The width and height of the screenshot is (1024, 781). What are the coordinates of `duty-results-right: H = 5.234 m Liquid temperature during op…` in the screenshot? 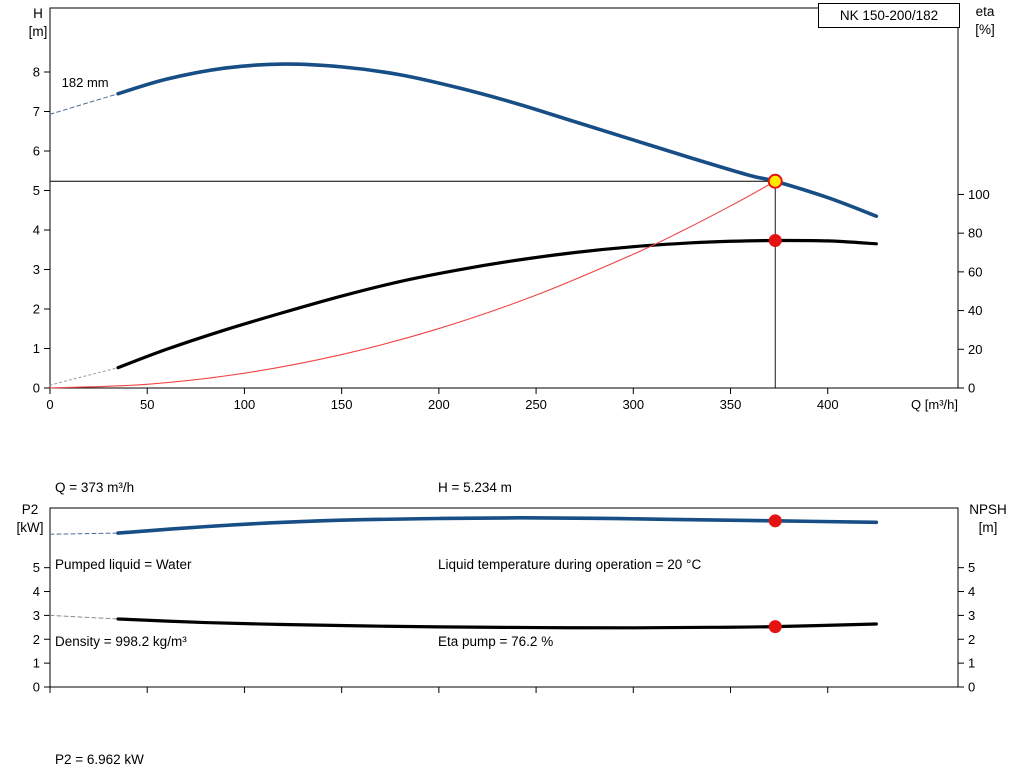 It's located at (569, 565).